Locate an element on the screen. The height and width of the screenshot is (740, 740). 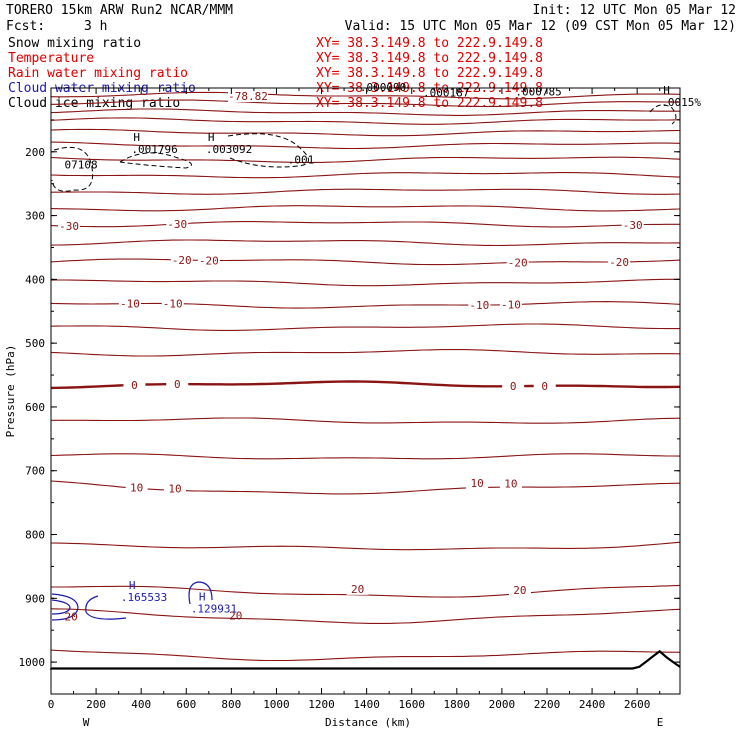
header-forecast-value: 3 h is located at coordinates (95, 26).